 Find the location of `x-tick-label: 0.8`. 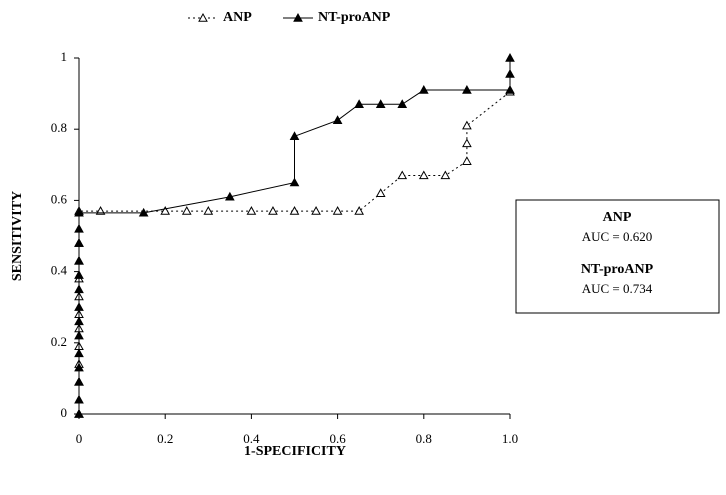

x-tick-label: 0.8 is located at coordinates (424, 438).